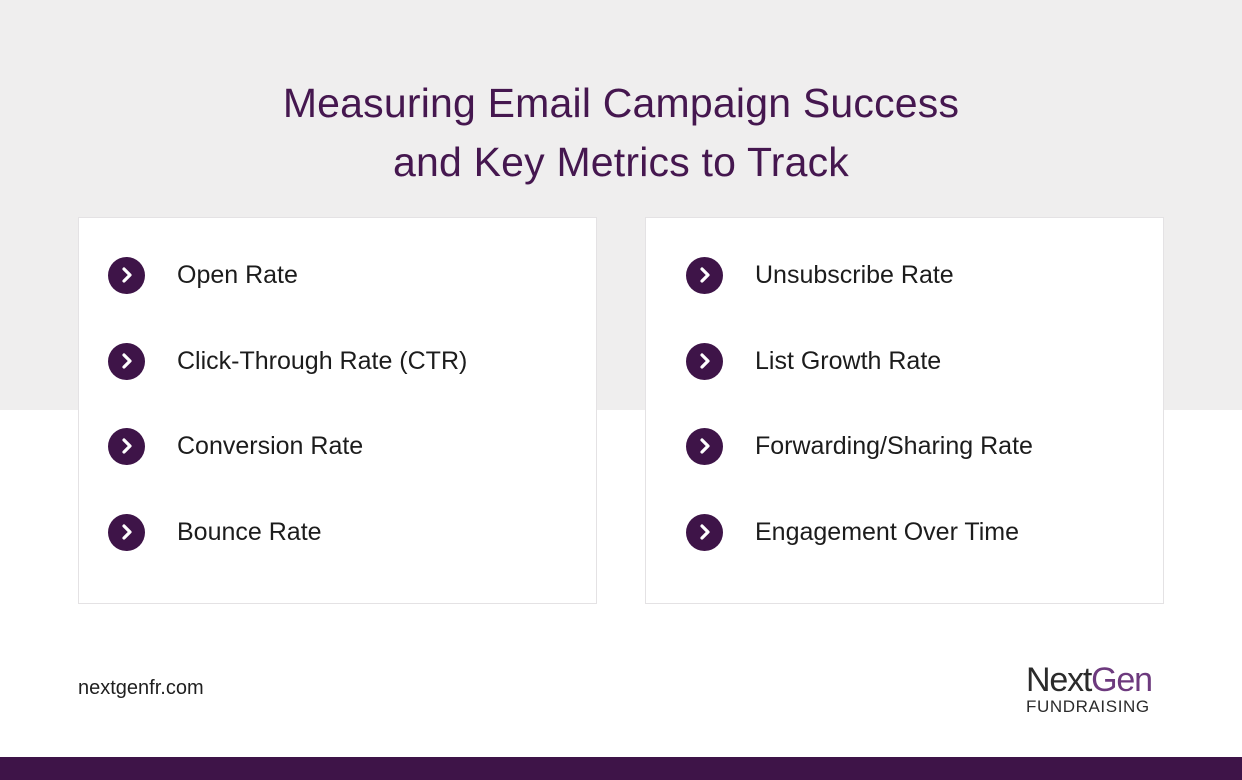 This screenshot has height=780, width=1242. What do you see at coordinates (894, 445) in the screenshot?
I see `metric-label: Forwarding/Sharing Rate` at bounding box center [894, 445].